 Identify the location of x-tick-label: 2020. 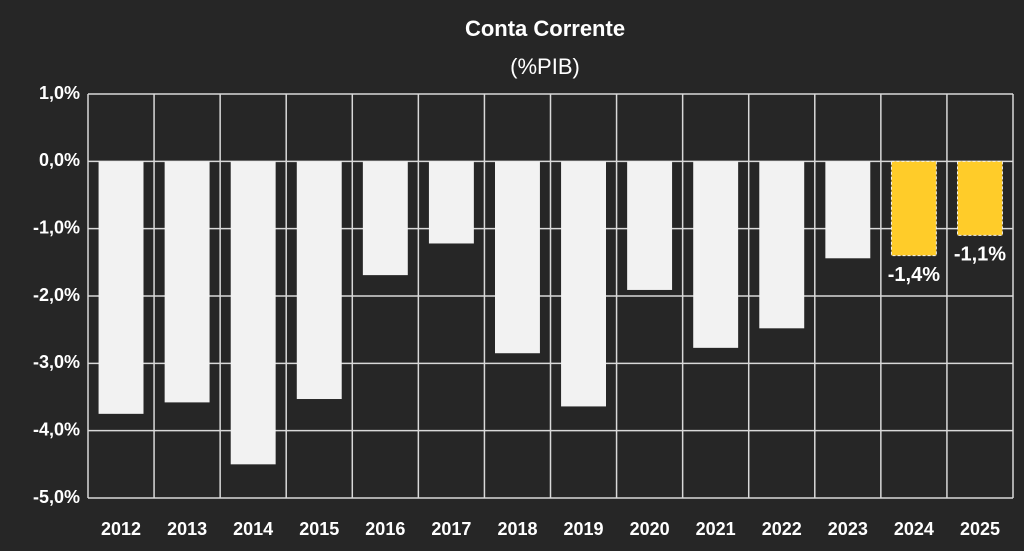
(650, 529).